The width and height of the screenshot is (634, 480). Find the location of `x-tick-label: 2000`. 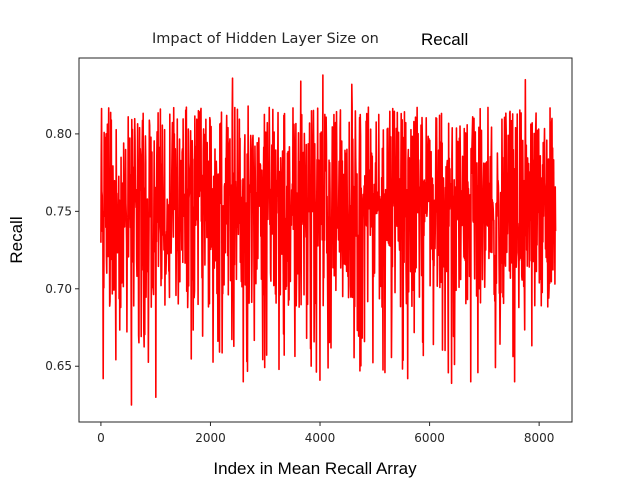

x-tick-label: 2000 is located at coordinates (210, 438).